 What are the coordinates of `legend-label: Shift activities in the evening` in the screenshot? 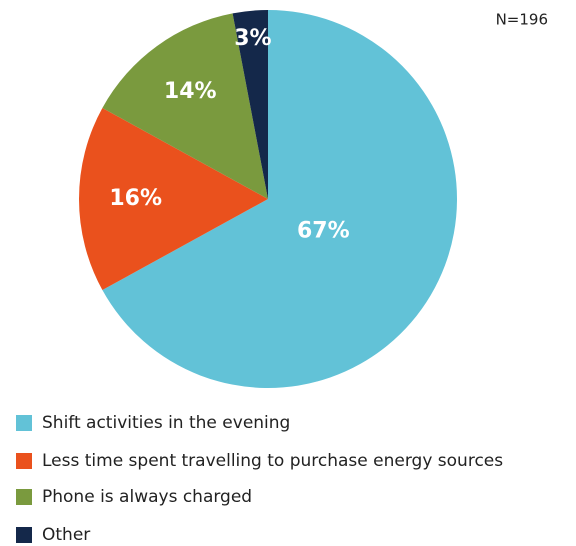 It's located at (166, 423).